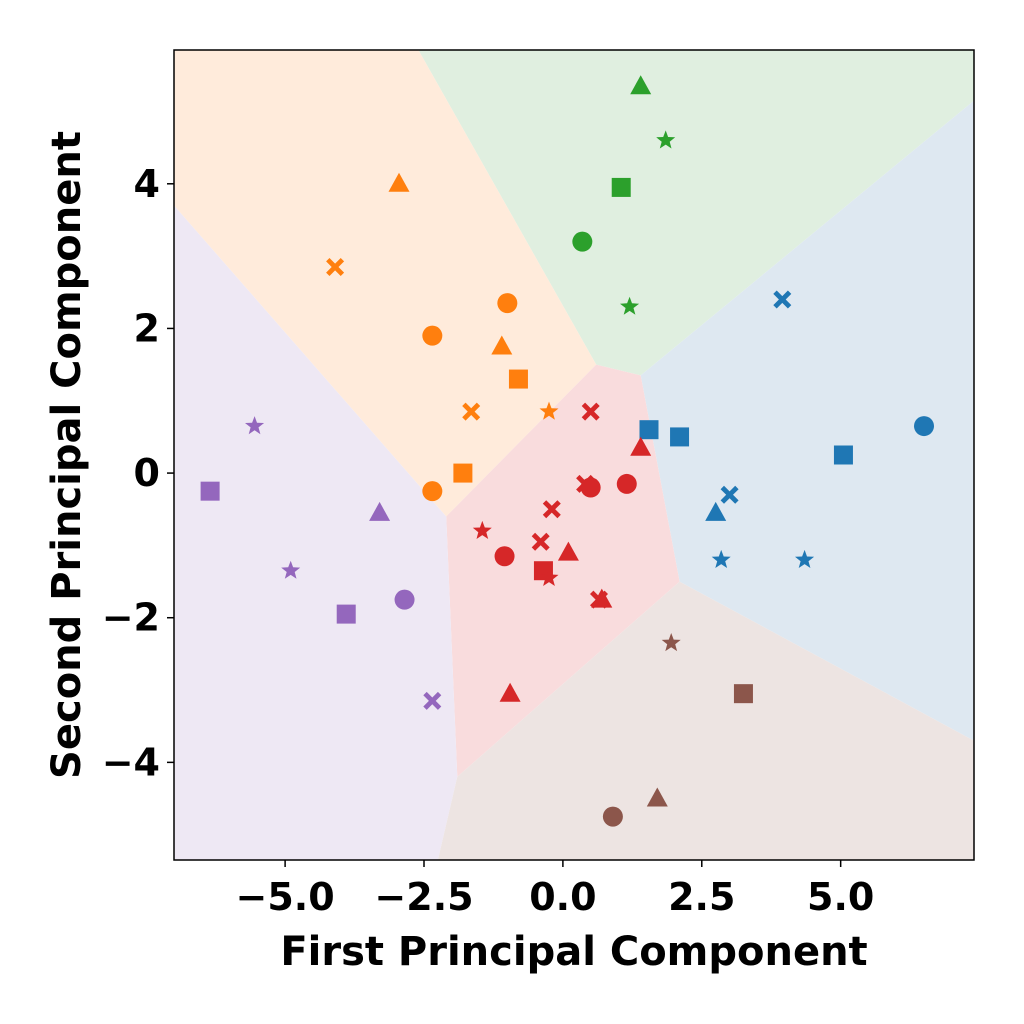  I want to click on region-red, so click(563, 570).